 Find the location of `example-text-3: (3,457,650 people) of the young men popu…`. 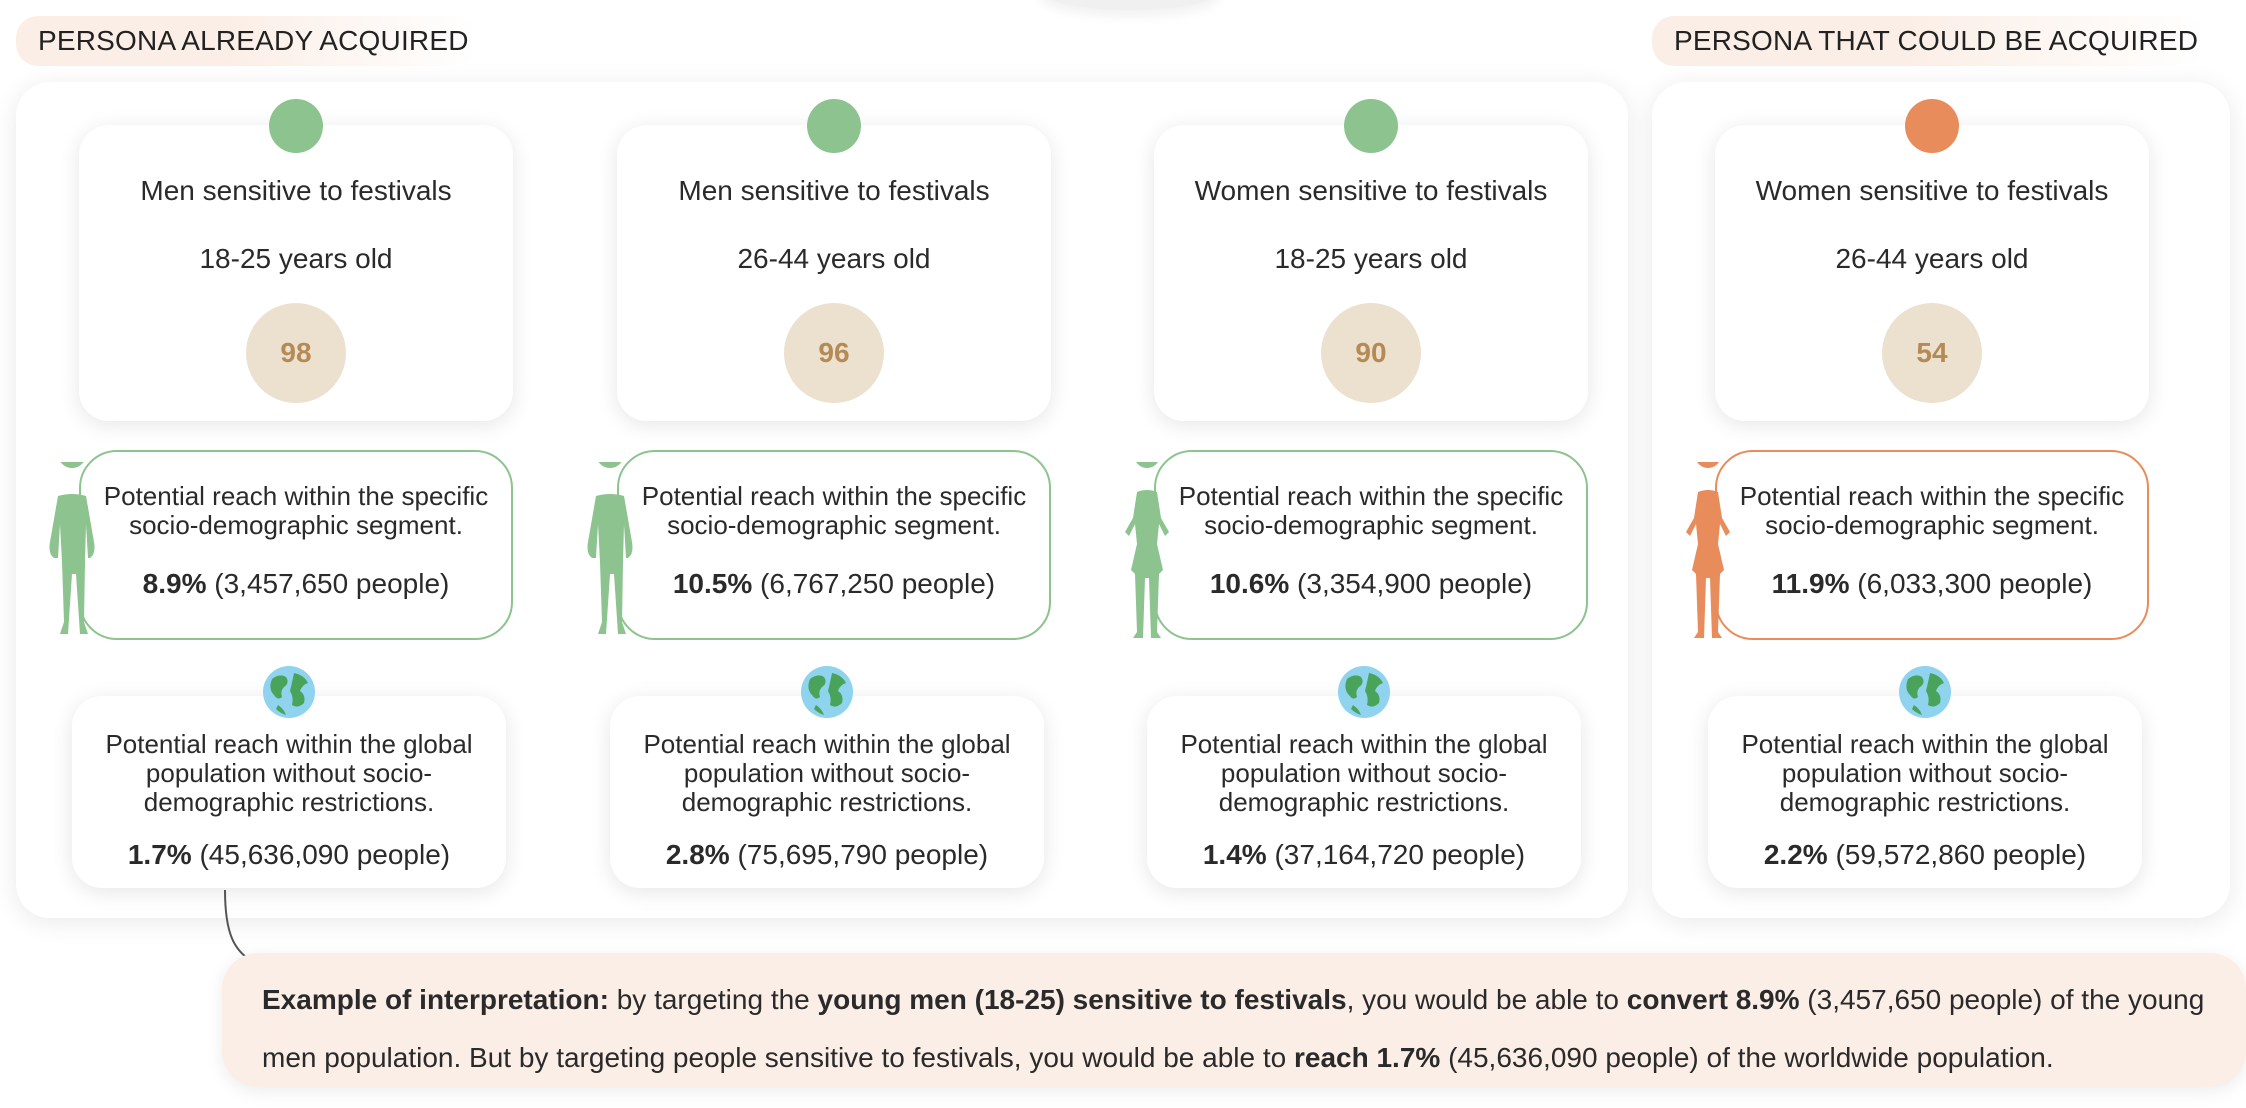

example-text-3: (3,457,650 people) of the young men popu… is located at coordinates (1233, 1028).